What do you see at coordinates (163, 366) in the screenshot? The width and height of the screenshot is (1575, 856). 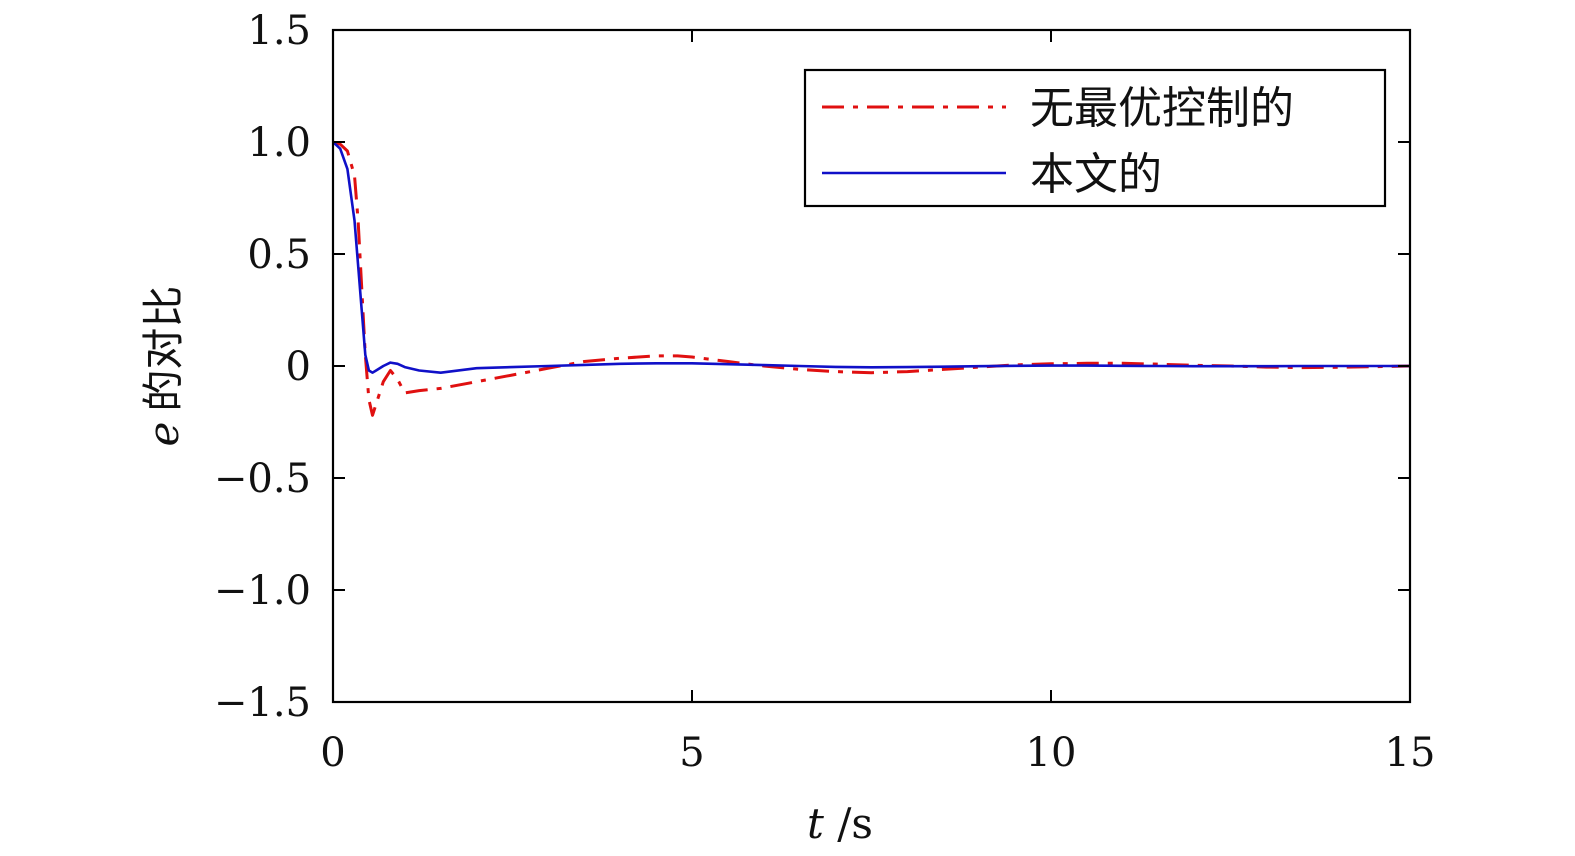 I see `y-axis-label: e的对比` at bounding box center [163, 366].